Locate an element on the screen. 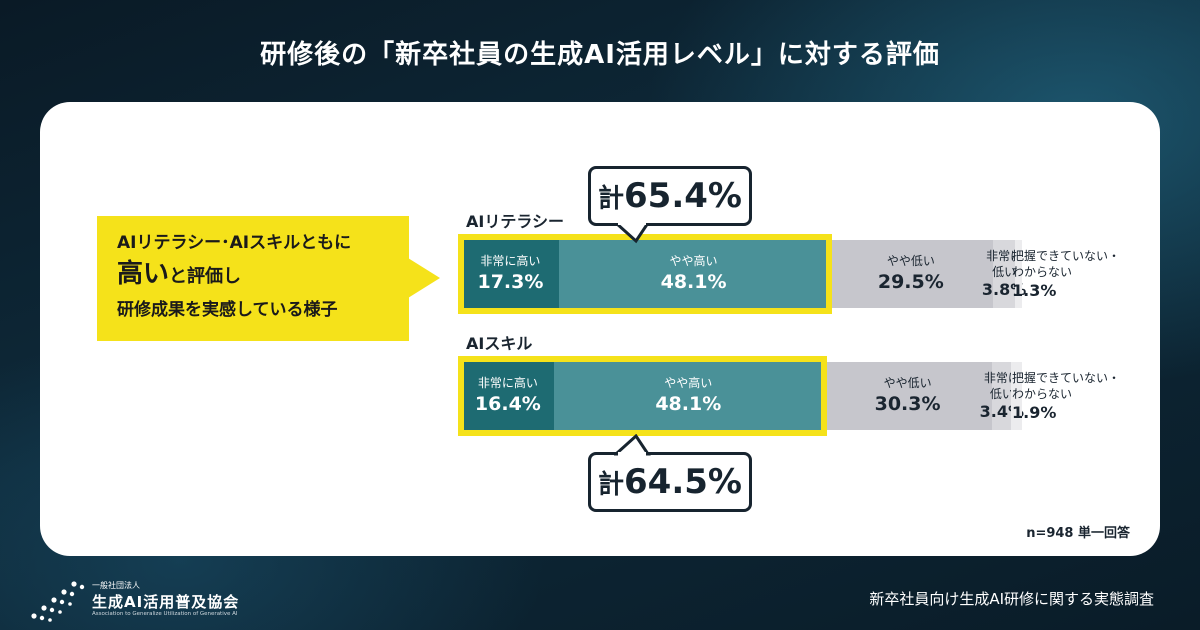  total-pointer-skill is located at coordinates (632, 445).